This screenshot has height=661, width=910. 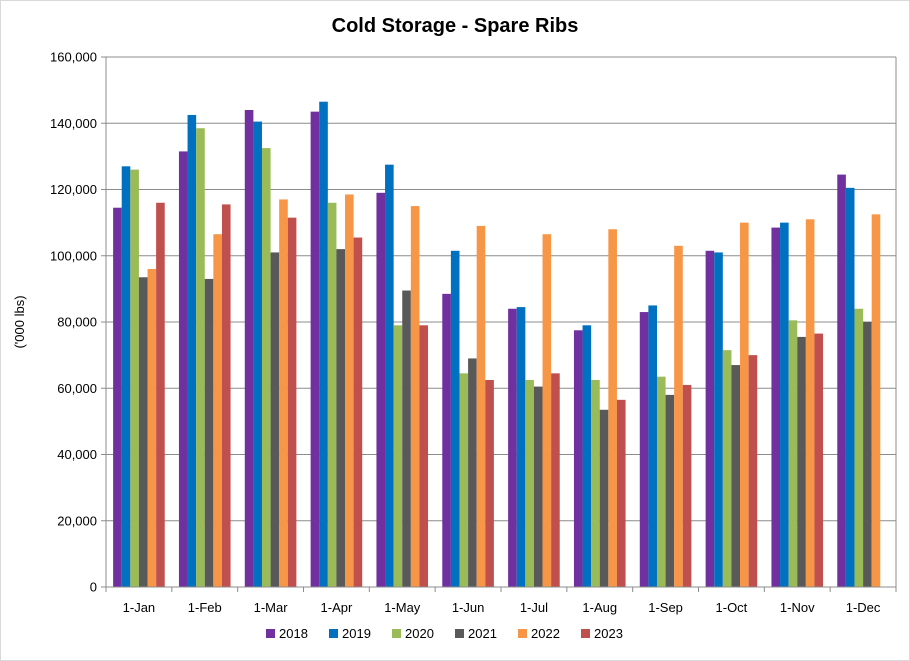 What do you see at coordinates (446, 440) in the screenshot?
I see `bar-2018-1-Jun` at bounding box center [446, 440].